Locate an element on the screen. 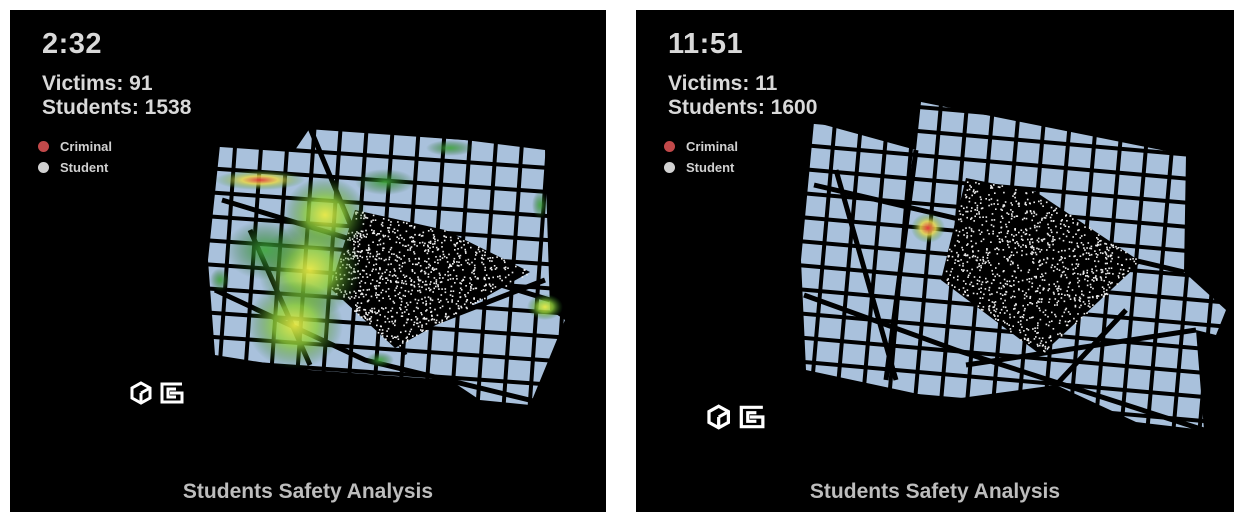 The width and height of the screenshot is (1244, 512). park-area is located at coordinates (1041, 266).